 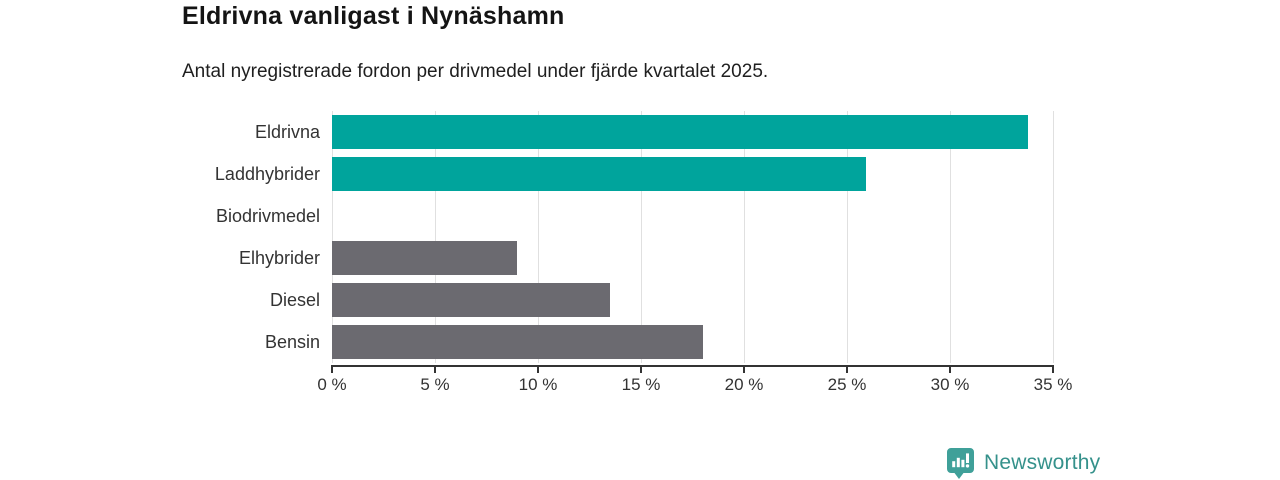 What do you see at coordinates (279, 258) in the screenshot?
I see `category-label: Elhybrider` at bounding box center [279, 258].